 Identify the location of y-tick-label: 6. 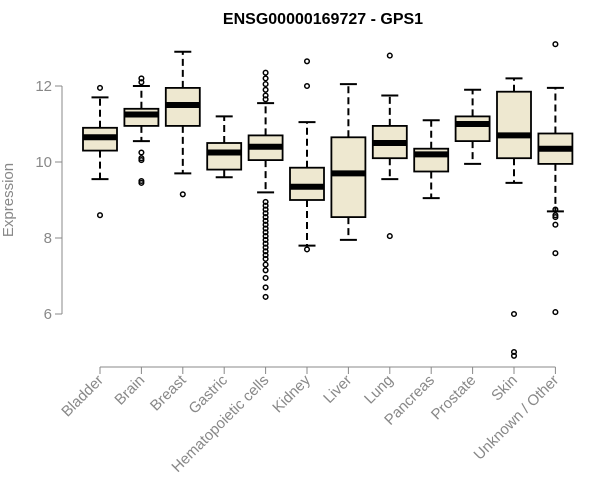
(48, 314).